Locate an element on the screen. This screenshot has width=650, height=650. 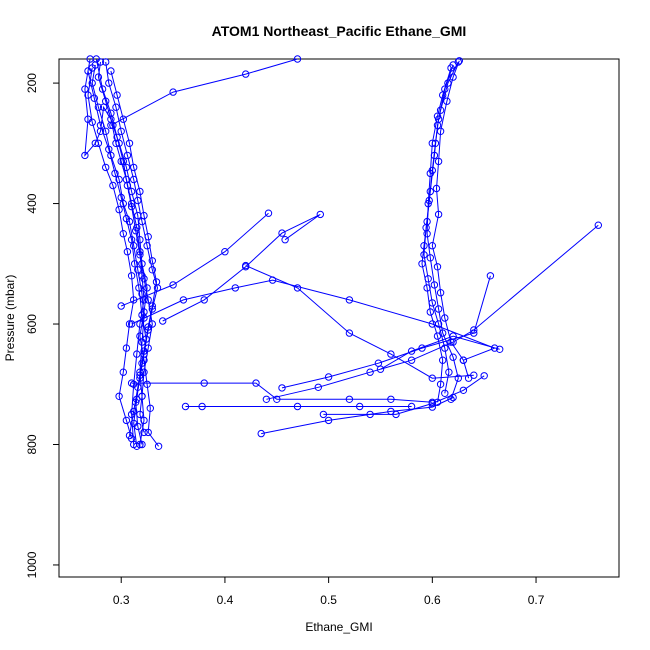
y-axis-label: Pressure (mbar) is located at coordinates (10, 318).